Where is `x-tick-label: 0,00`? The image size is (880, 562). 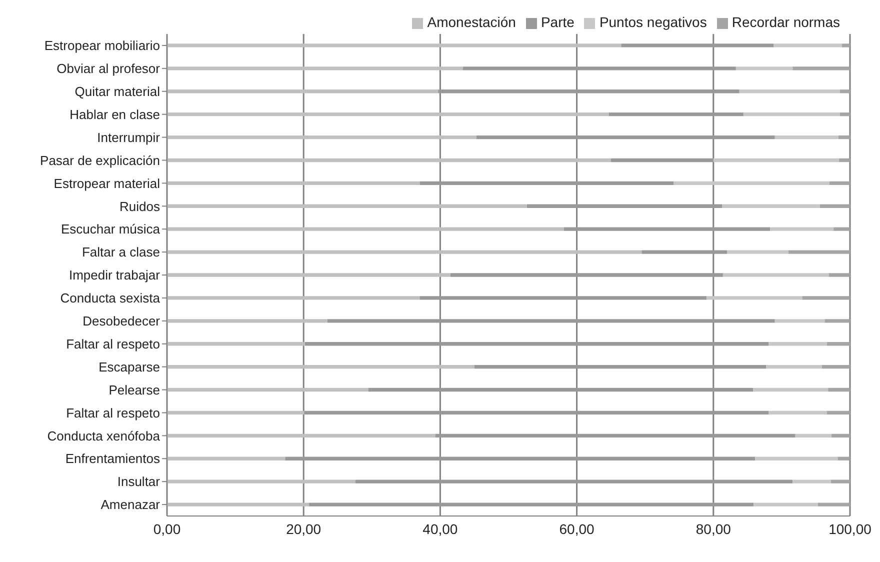
x-tick-label: 0,00 is located at coordinates (167, 528).